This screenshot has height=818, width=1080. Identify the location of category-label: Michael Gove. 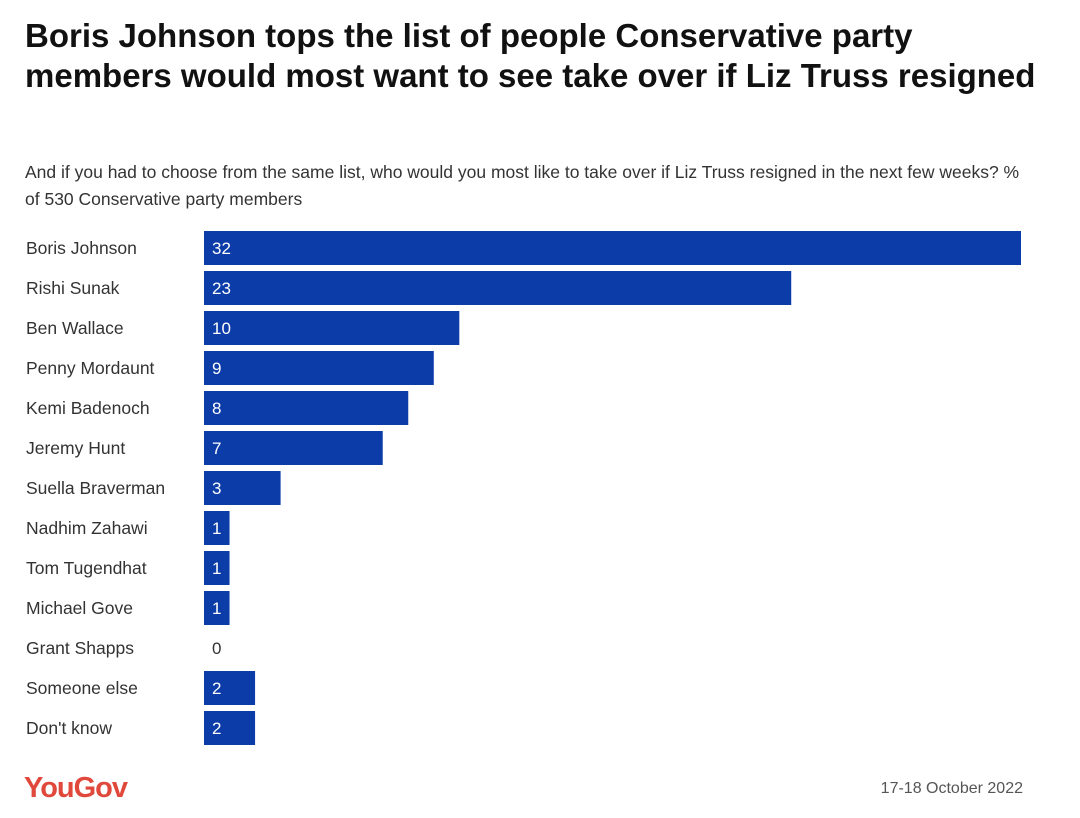
(79, 608).